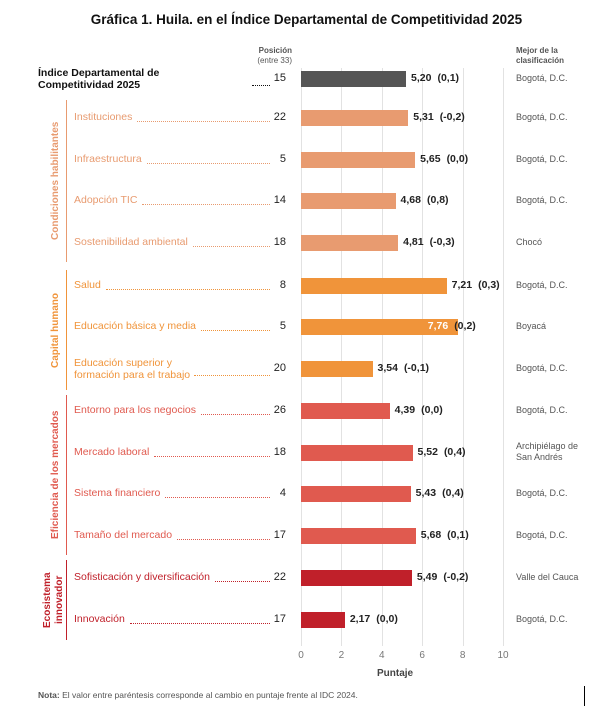  Describe the element at coordinates (489, 285) in the screenshot. I see `score-change: (0,3)` at that location.